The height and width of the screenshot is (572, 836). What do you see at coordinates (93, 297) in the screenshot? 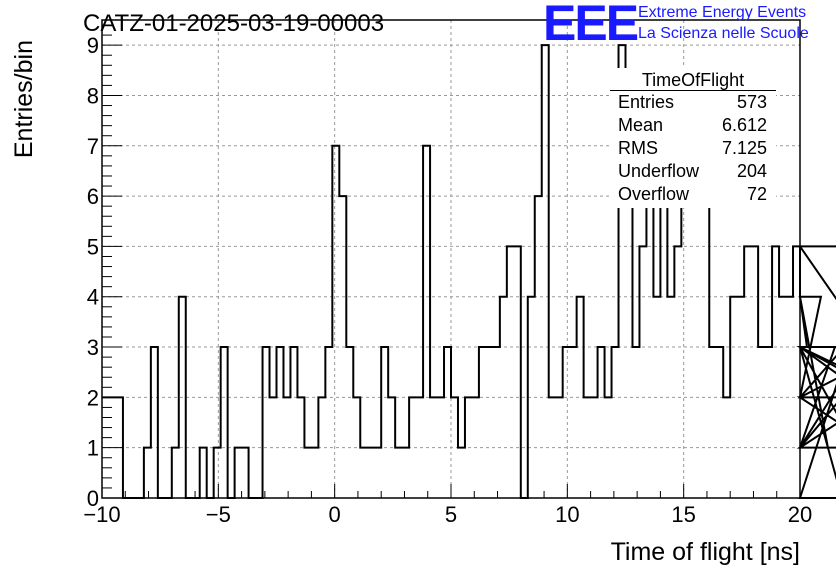
I see `y-tick-label: 4` at bounding box center [93, 297].